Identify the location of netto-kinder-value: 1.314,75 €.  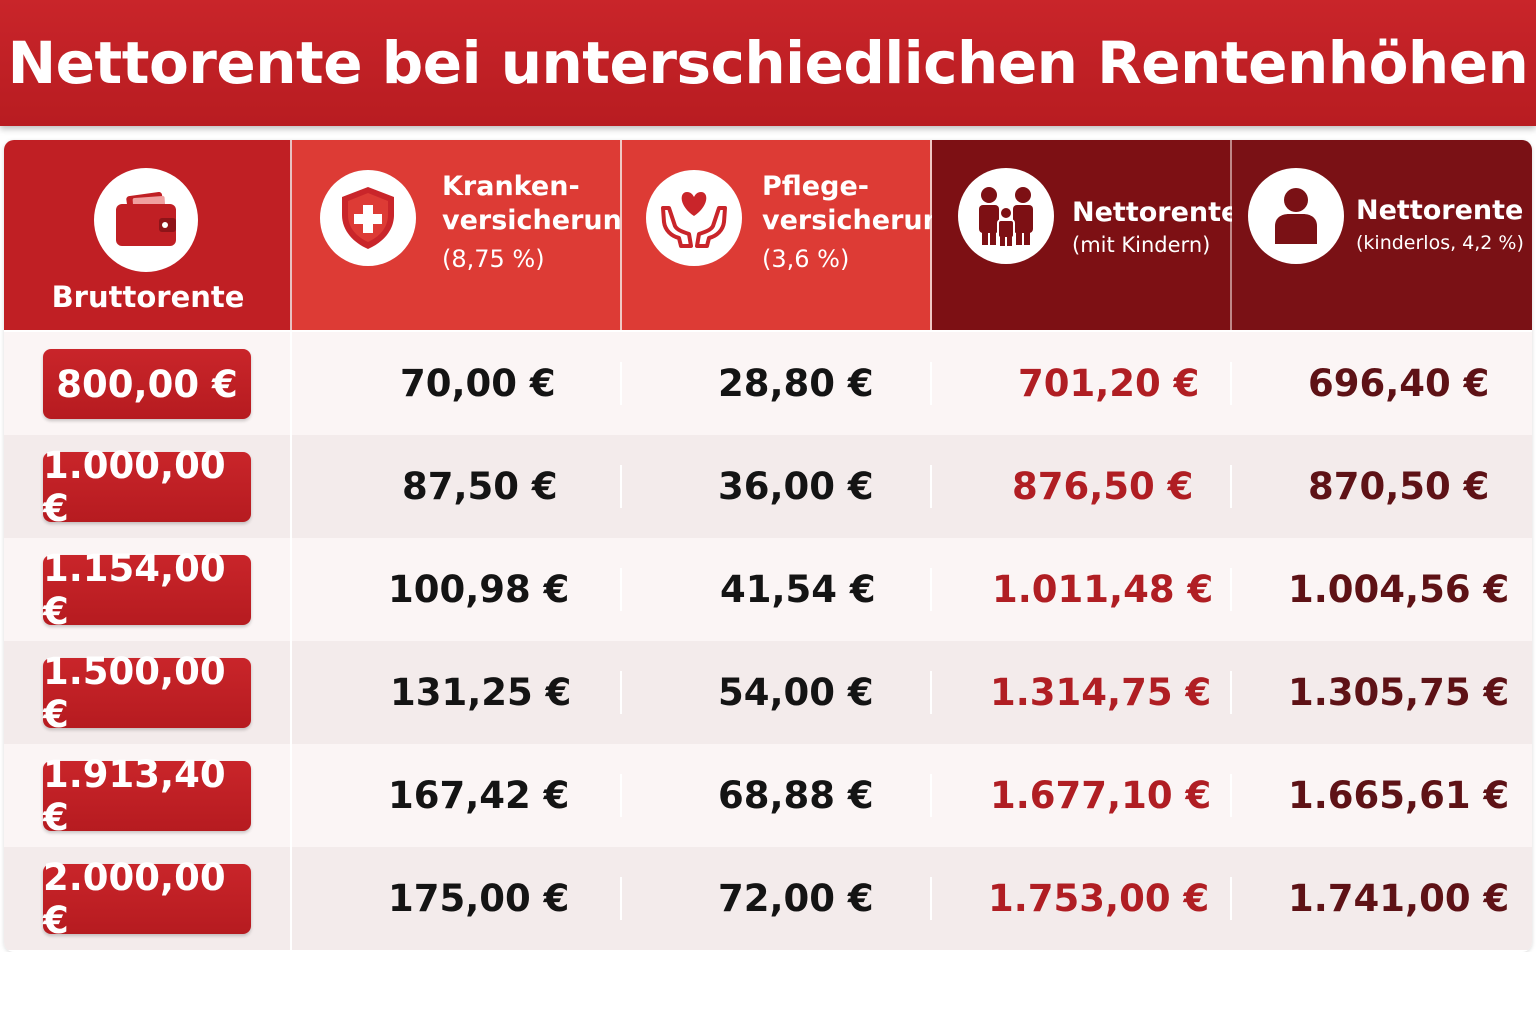
(1101, 692).